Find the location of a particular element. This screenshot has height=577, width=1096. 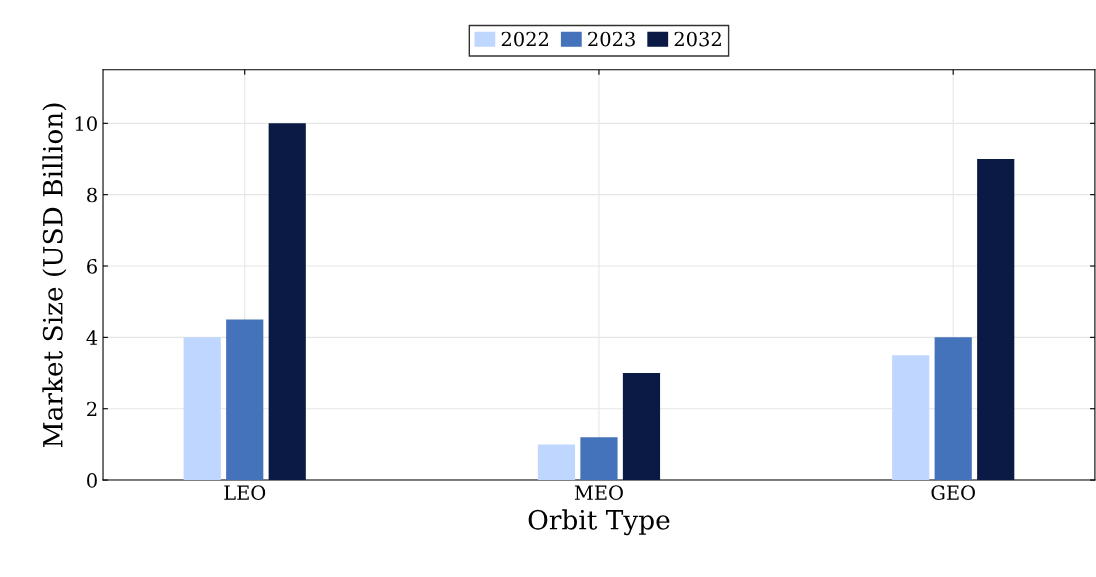

x-axis-title: Orbit Type is located at coordinates (599, 522).